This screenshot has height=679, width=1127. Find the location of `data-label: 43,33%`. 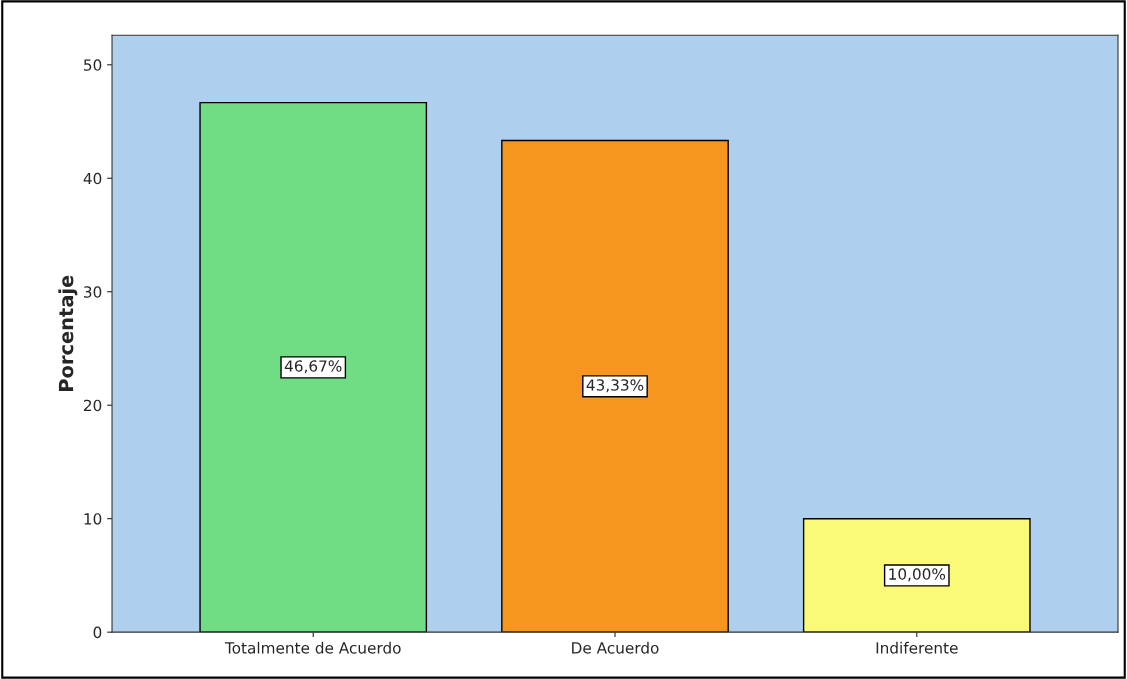

data-label: 43,33% is located at coordinates (615, 386).